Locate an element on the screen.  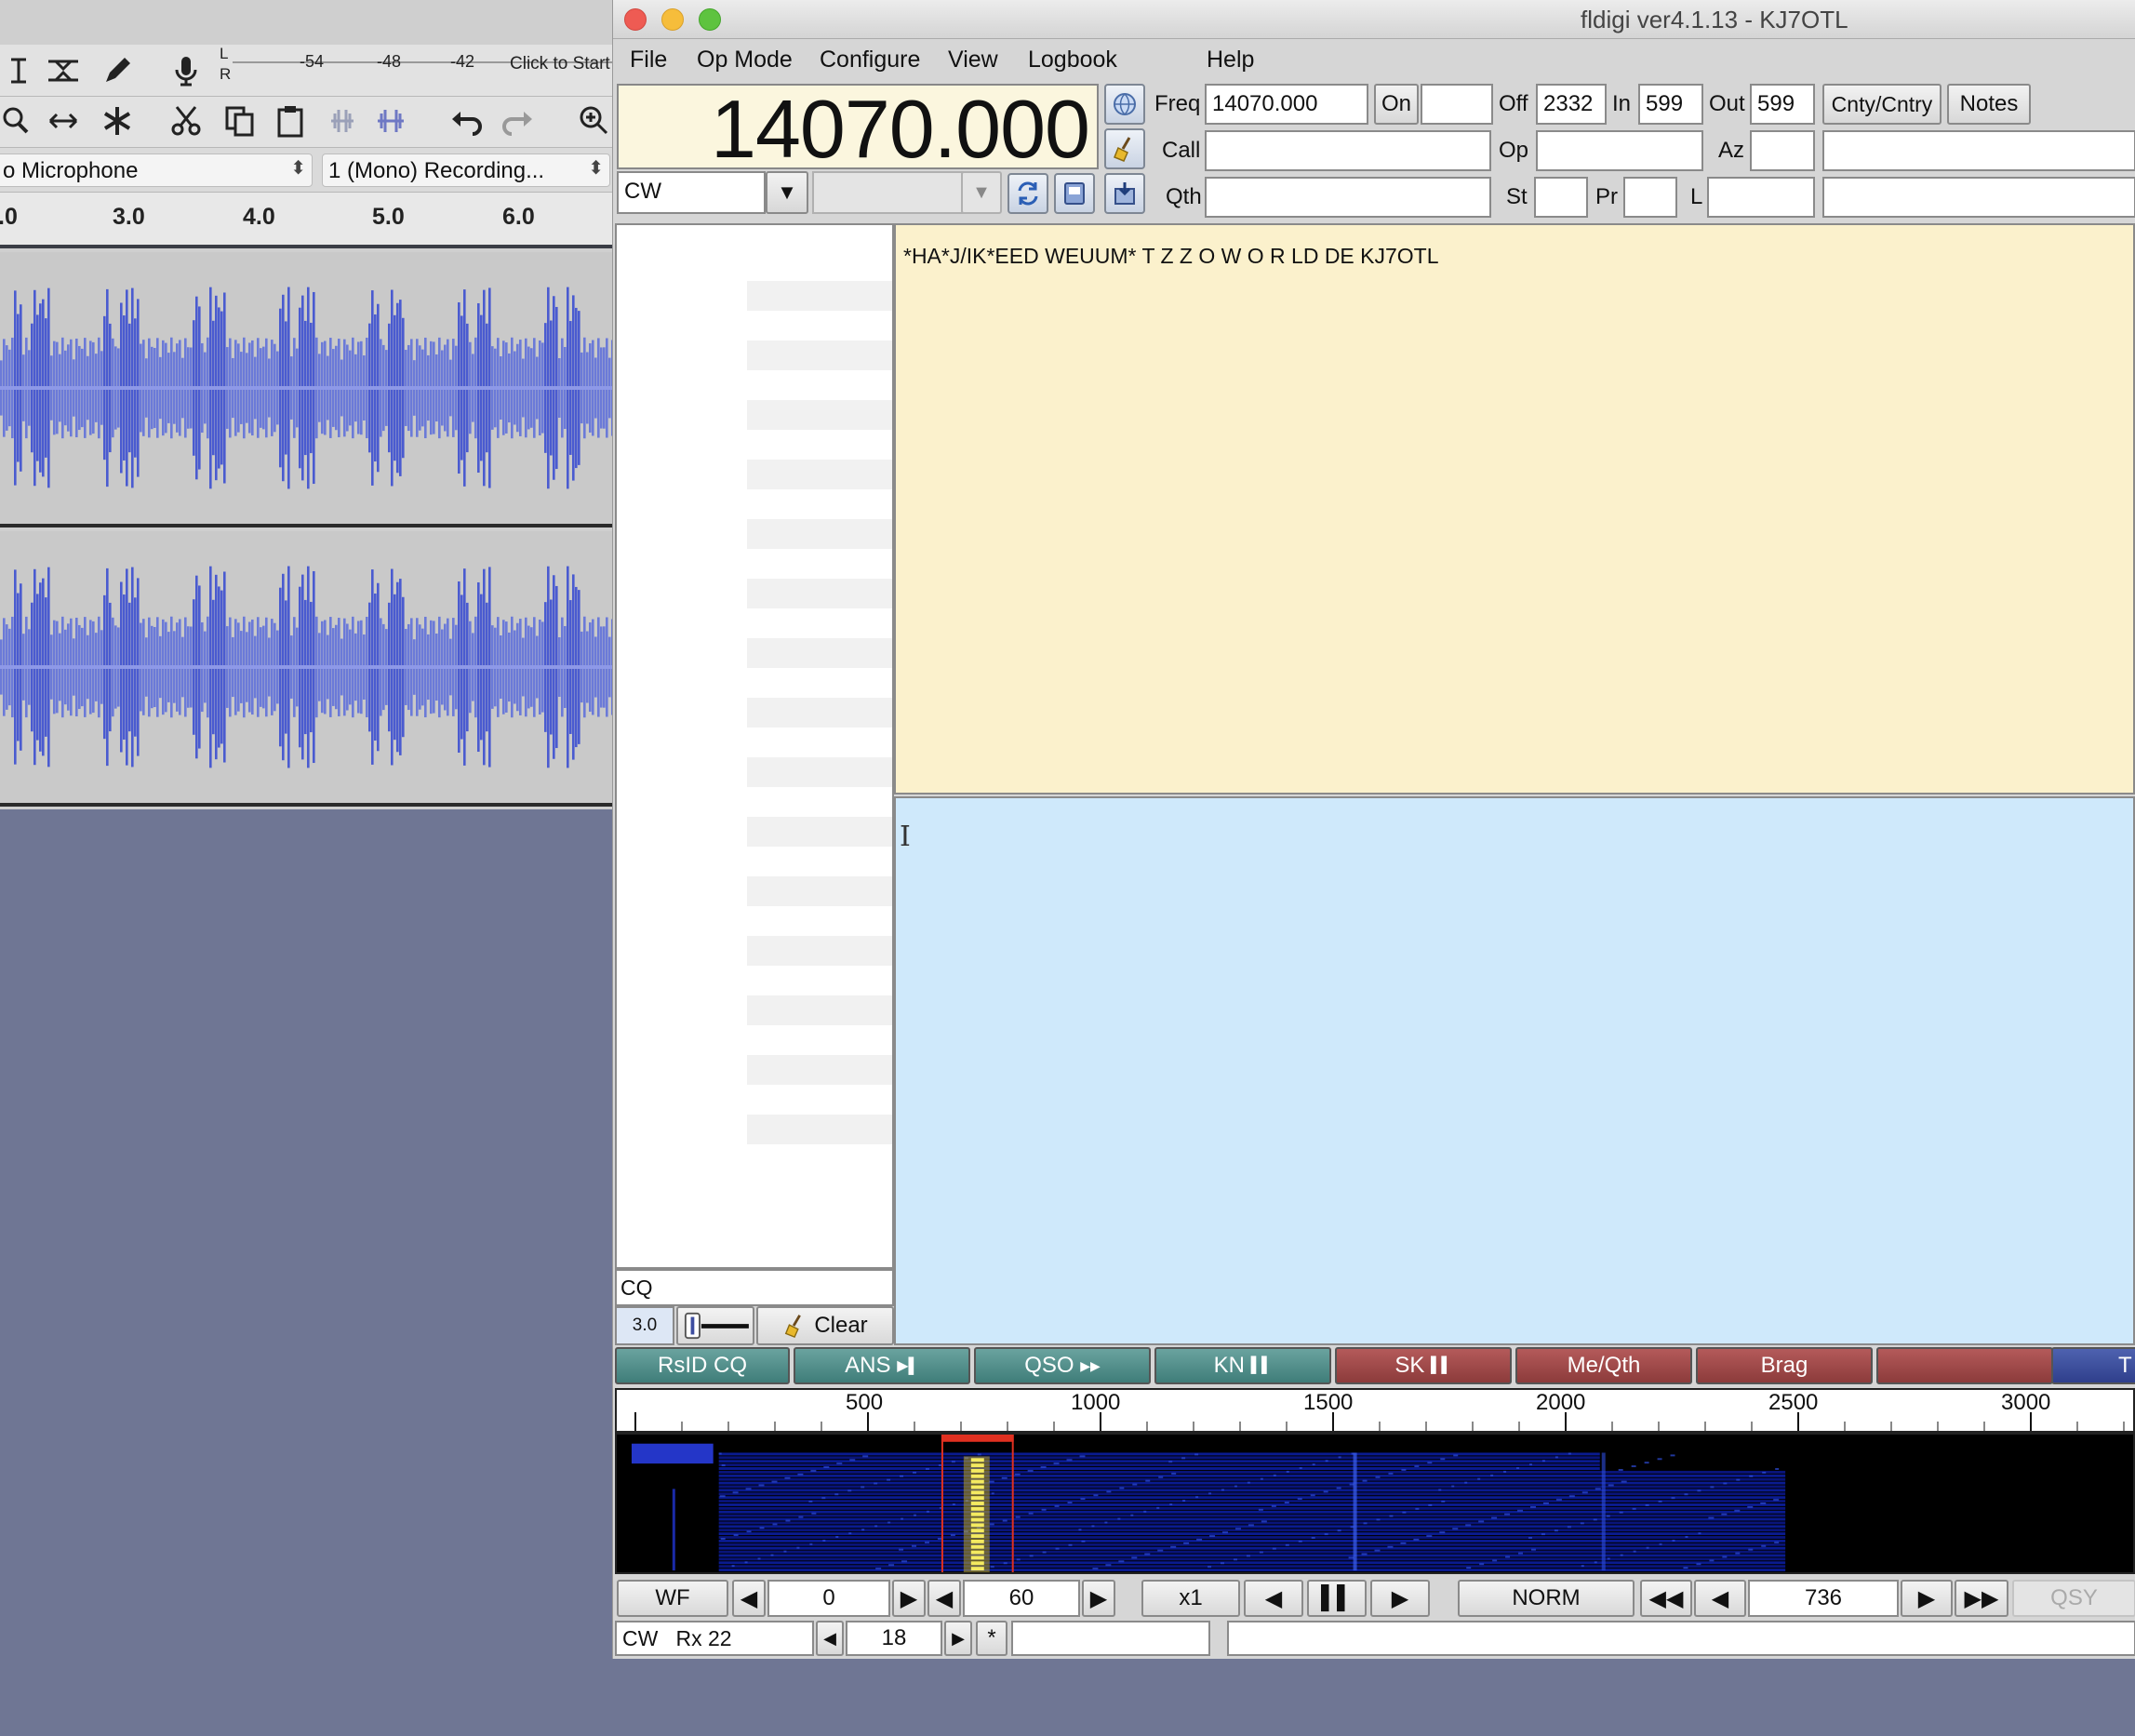
menu-logbook: Logbook is located at coordinates (1072, 60).